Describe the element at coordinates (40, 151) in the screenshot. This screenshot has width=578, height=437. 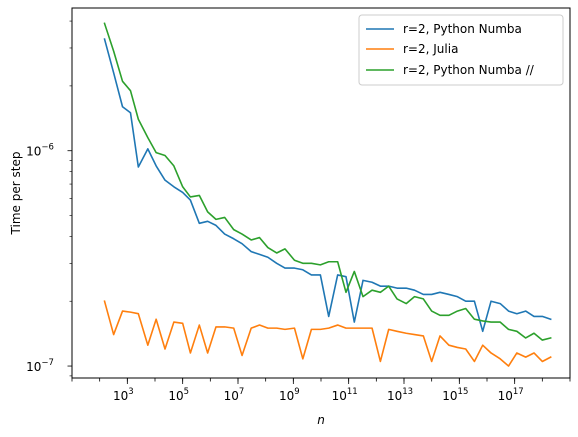
I see `y-tick-label: 10⁻⁶` at that location.